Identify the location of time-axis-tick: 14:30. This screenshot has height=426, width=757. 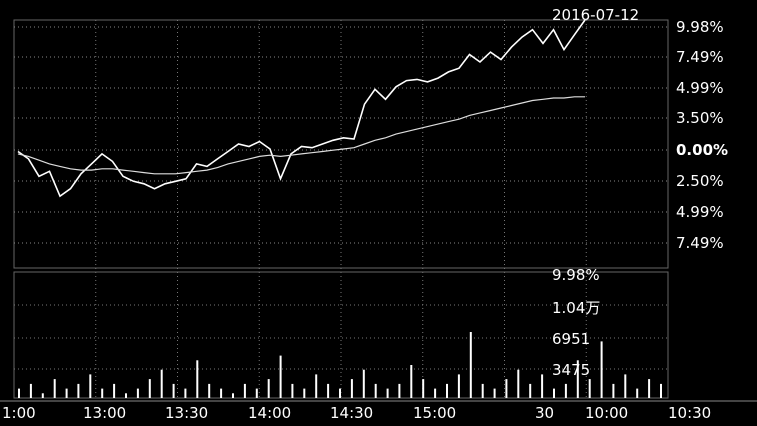
(351, 413).